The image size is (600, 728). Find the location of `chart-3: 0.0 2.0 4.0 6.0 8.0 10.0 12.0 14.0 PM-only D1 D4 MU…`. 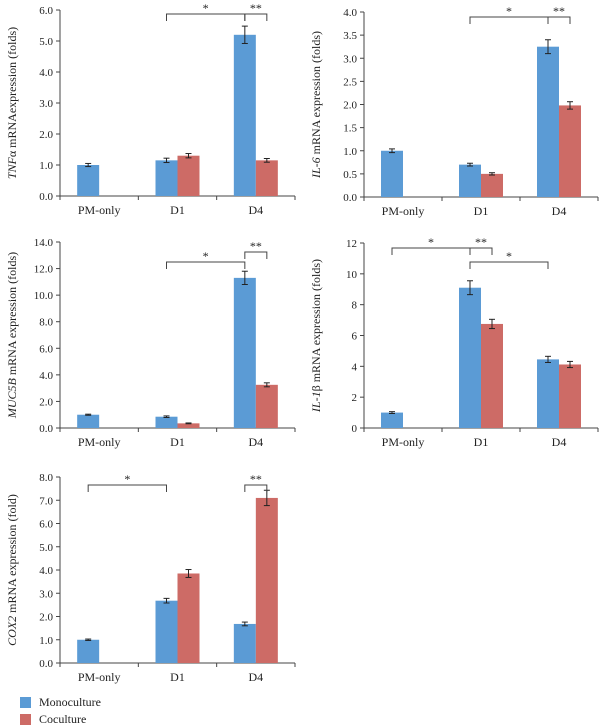

chart-3: 0.0 2.0 4.0 6.0 8.0 10.0 12.0 14.0 PM-only D1 D4 MU… is located at coordinates (150, 343).